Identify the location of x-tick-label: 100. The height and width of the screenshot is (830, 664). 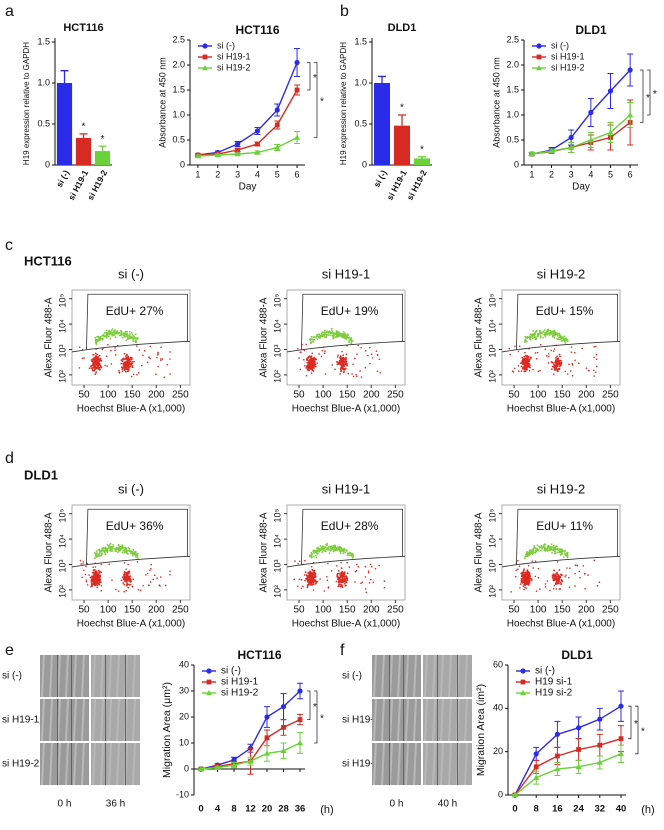
(323, 395).